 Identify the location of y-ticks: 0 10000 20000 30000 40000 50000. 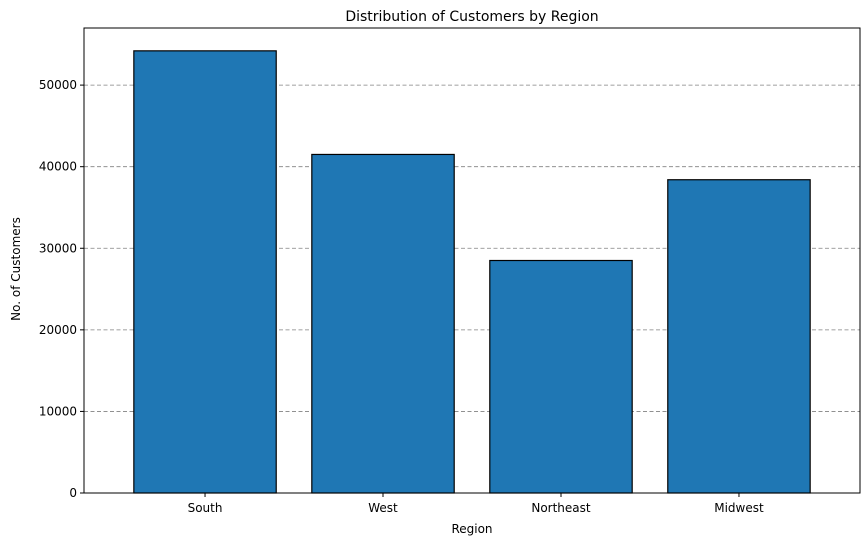
(61, 289).